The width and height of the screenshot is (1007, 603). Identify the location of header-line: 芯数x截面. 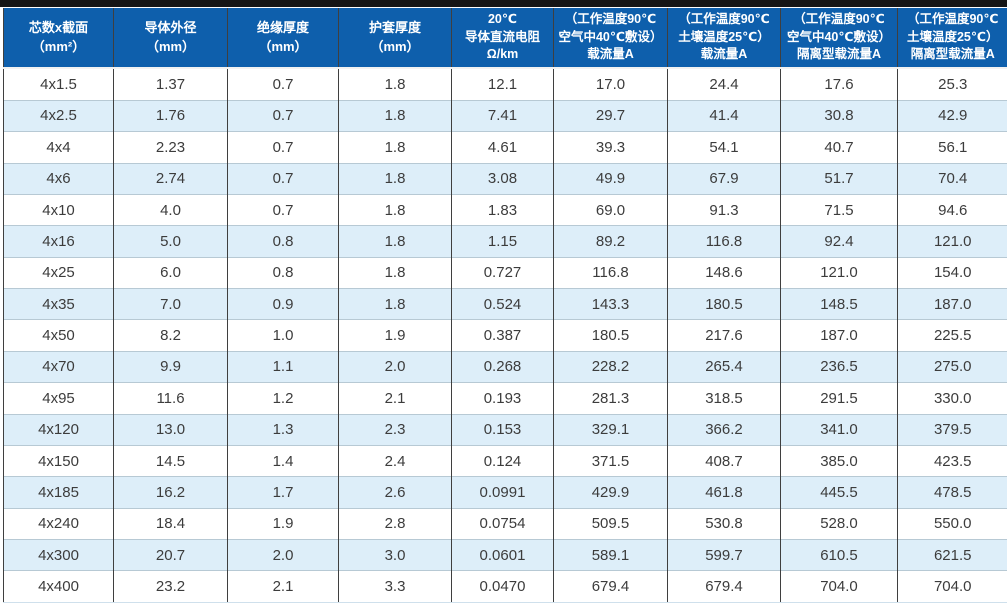
(58, 27).